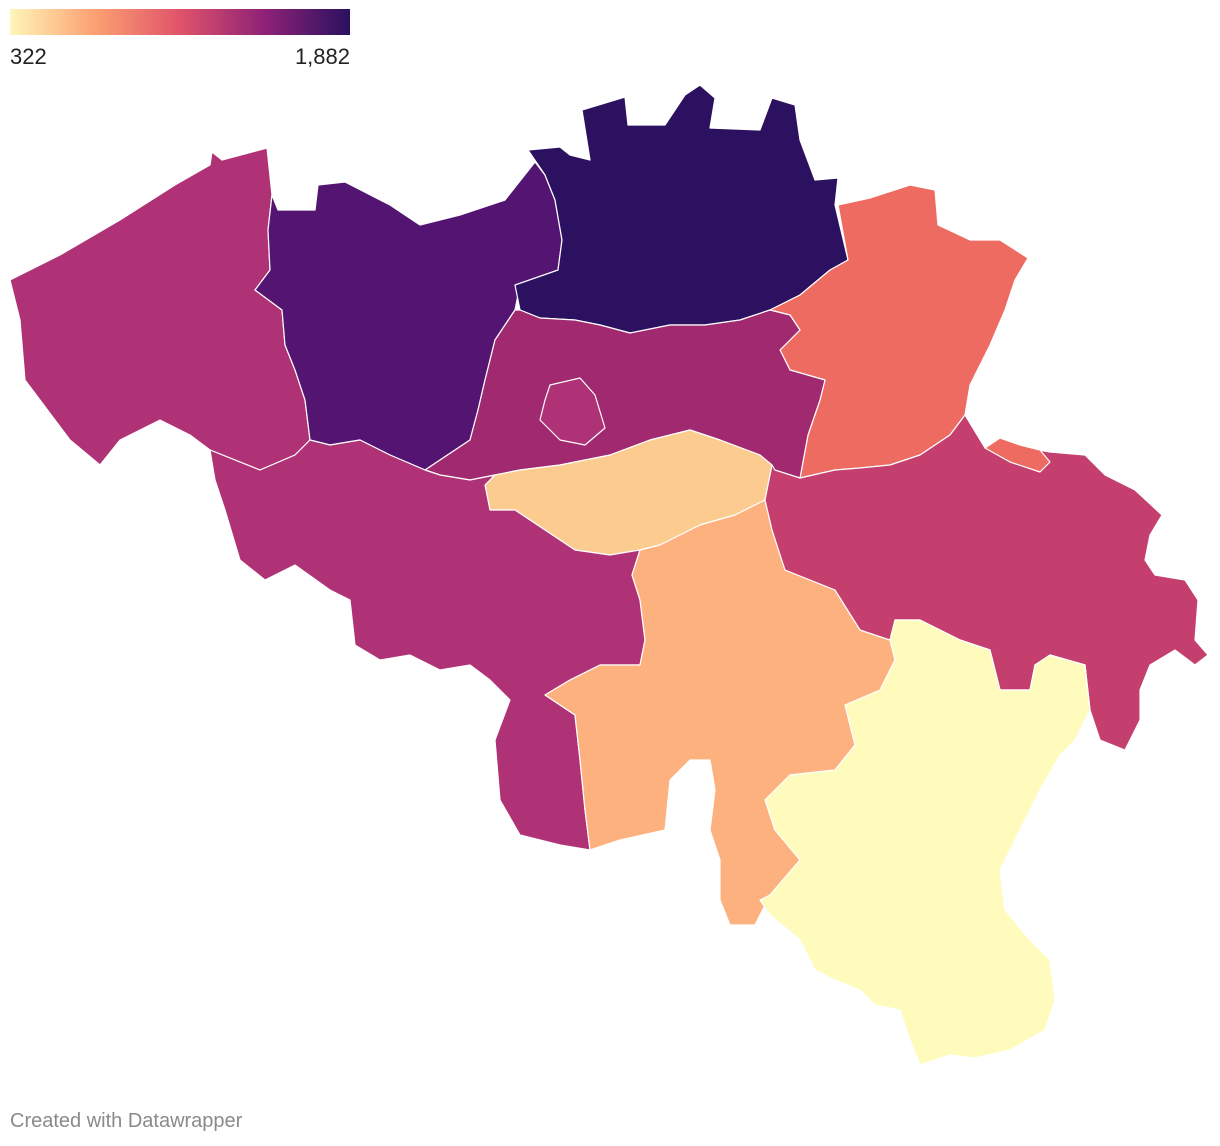 The height and width of the screenshot is (1146, 1220). Describe the element at coordinates (180, 22) in the screenshot. I see `legend-gradient-bar` at that location.